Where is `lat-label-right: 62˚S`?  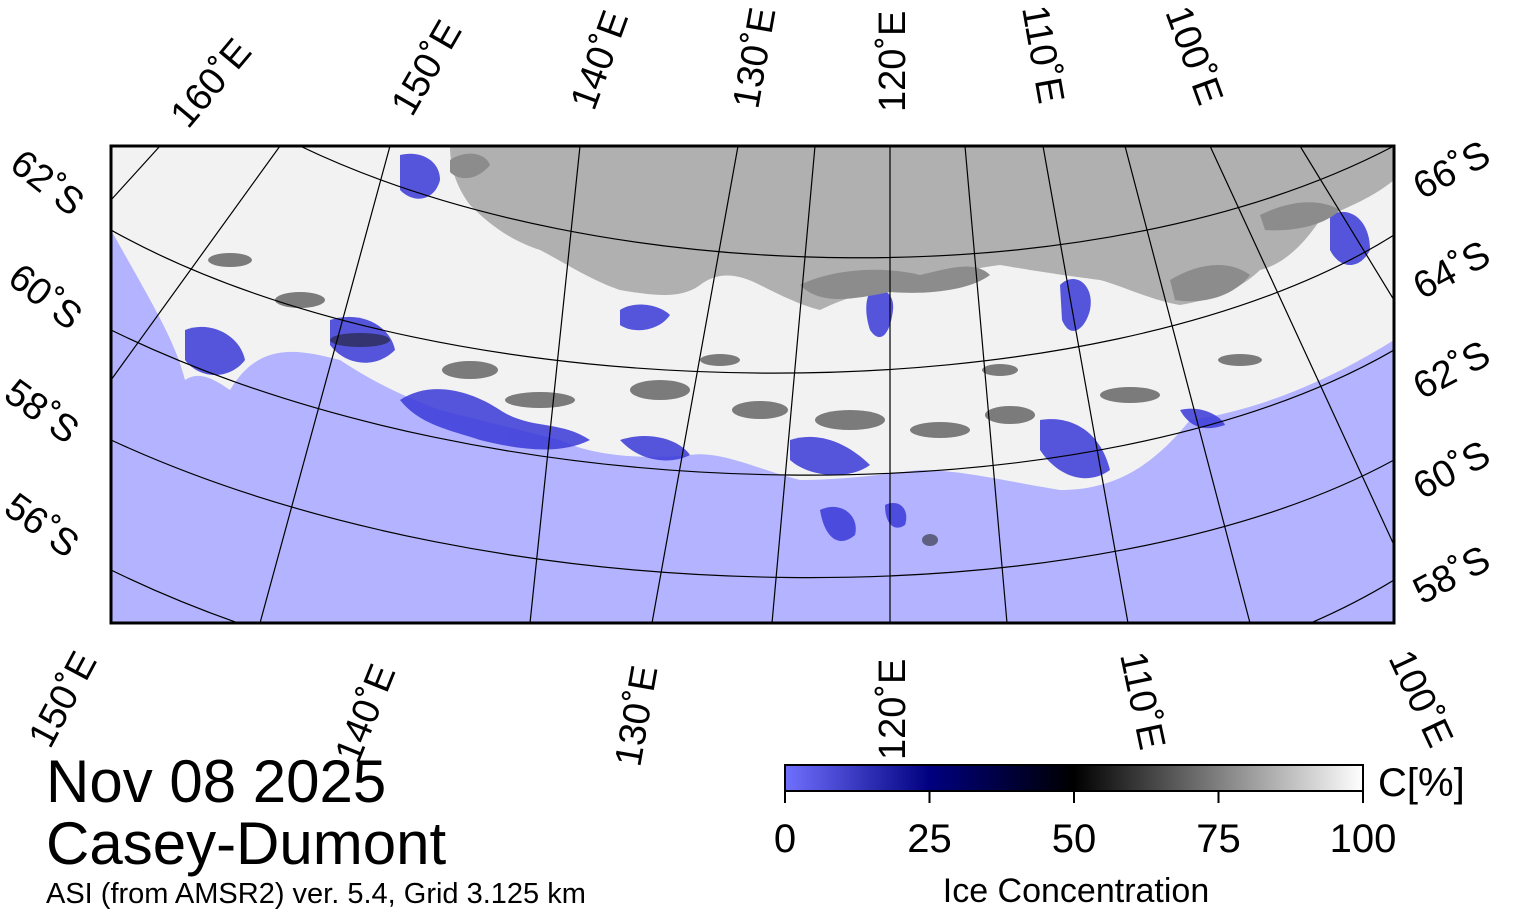 lat-label-right: 62˚S is located at coordinates (1452, 370).